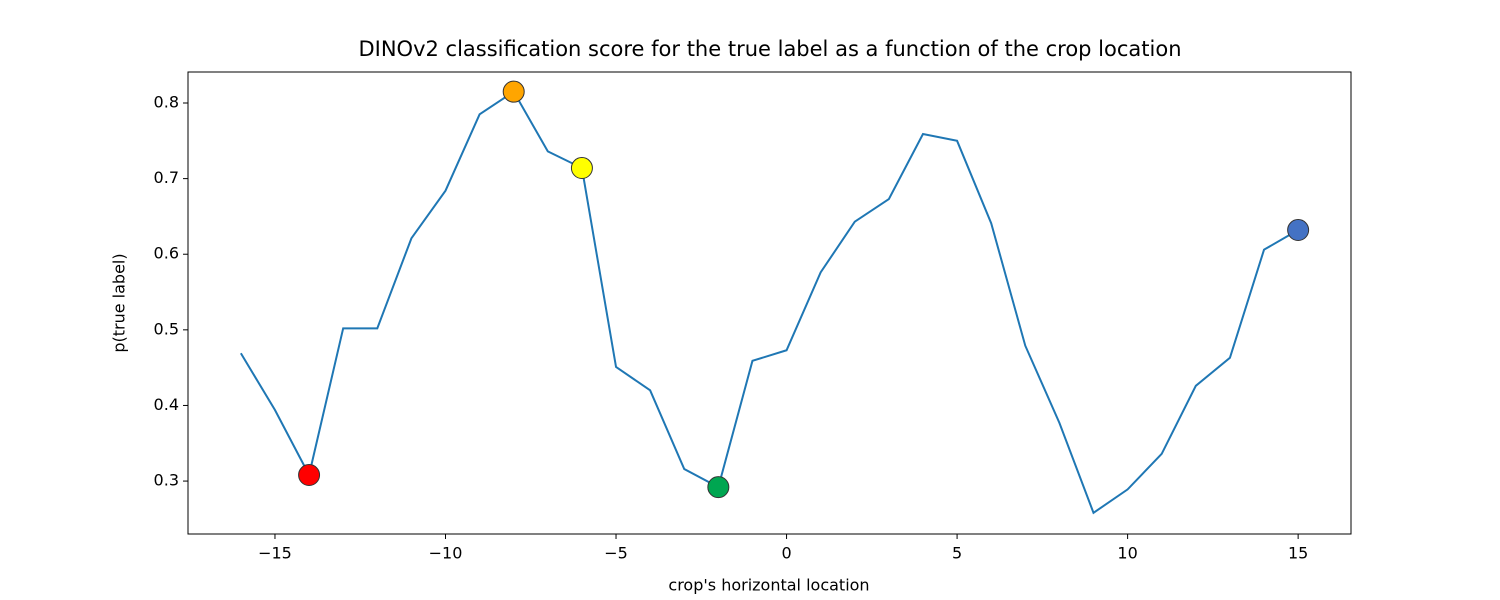 The width and height of the screenshot is (1500, 600). Describe the element at coordinates (275, 553) in the screenshot. I see `x-tick-label: −15` at that location.